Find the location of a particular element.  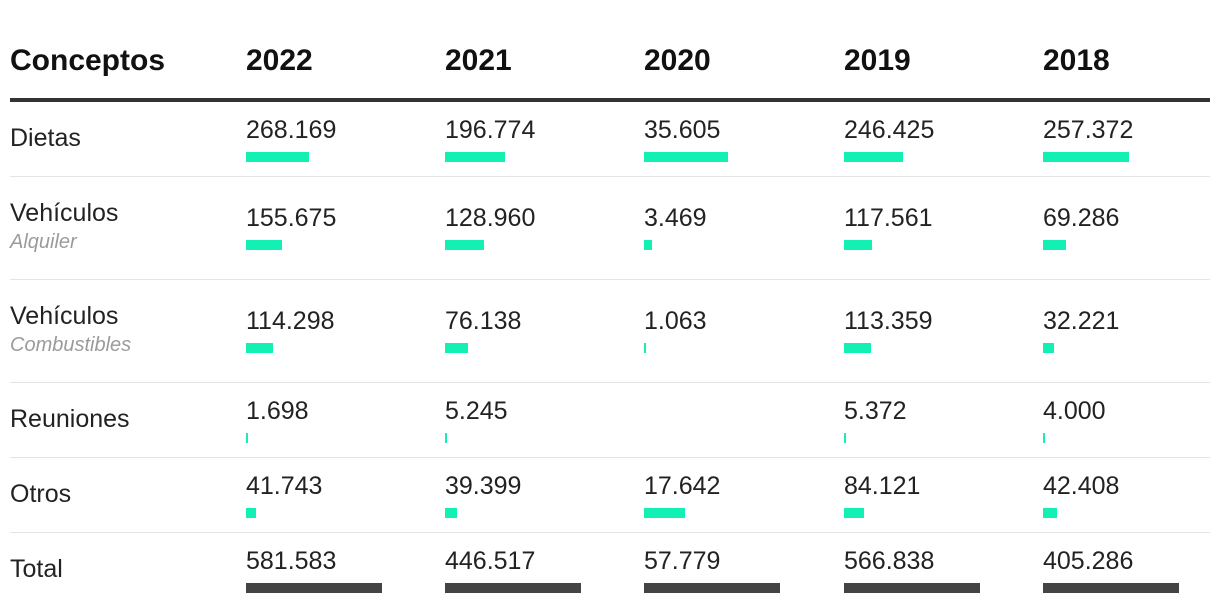

value-cell: 17.642 is located at coordinates (682, 486).